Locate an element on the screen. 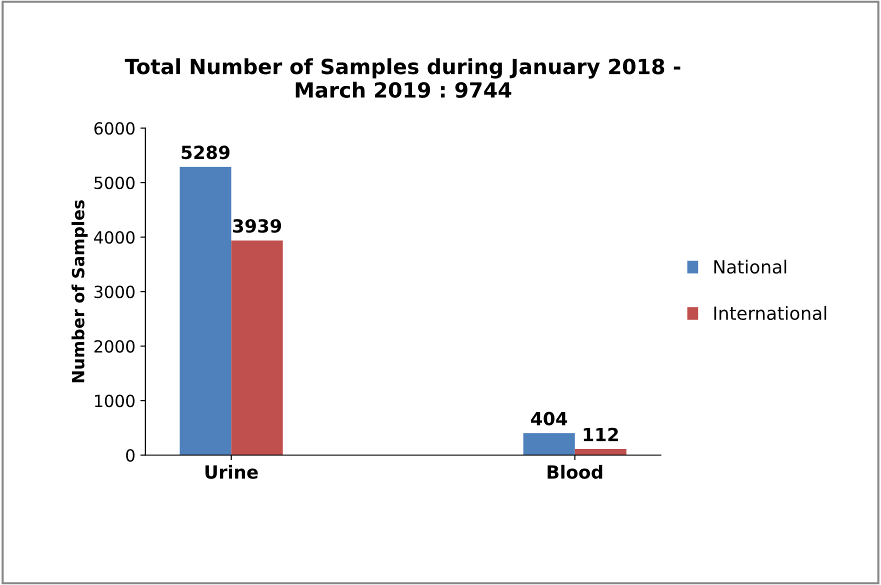 Image resolution: width=881 pixels, height=585 pixels. y-tick-label: 5000 is located at coordinates (114, 183).